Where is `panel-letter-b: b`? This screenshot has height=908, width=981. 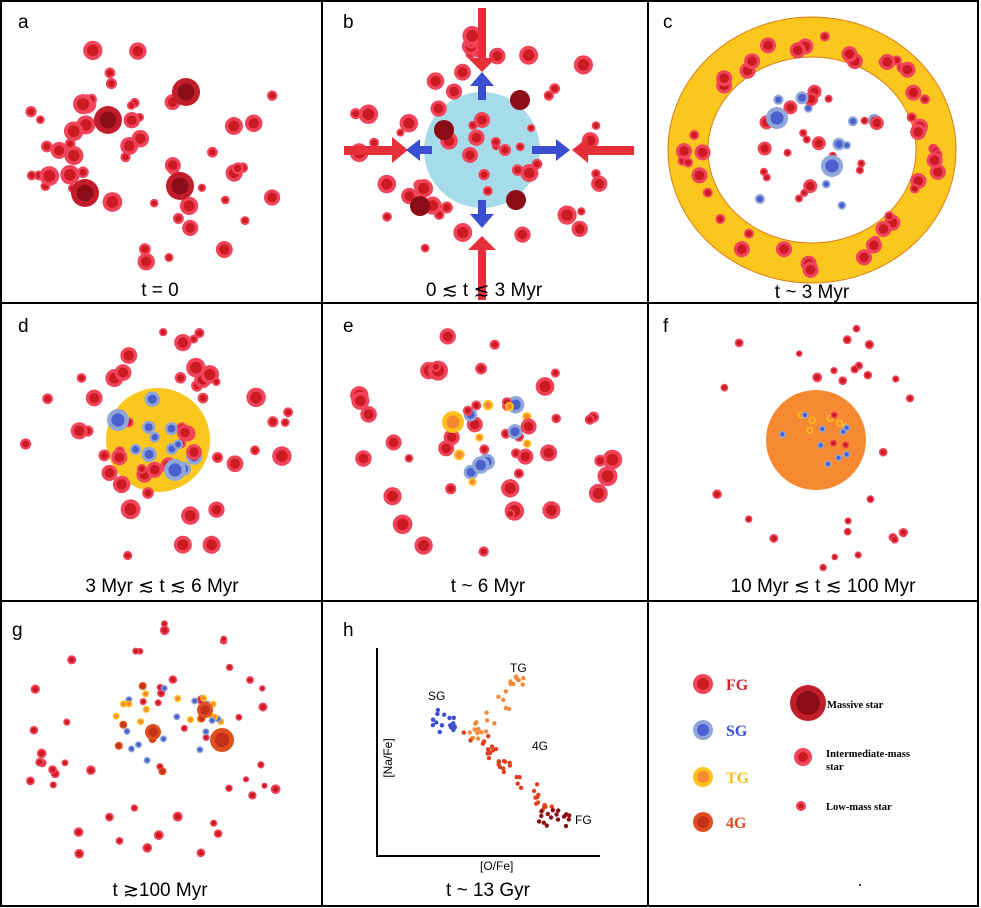
panel-letter-b: b is located at coordinates (348, 22).